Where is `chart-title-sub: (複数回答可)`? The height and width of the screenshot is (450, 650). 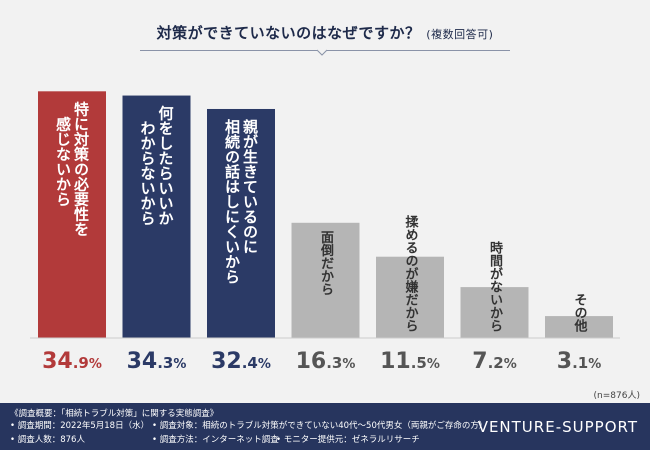 chart-title-sub: (複数回答可) is located at coordinates (460, 34).